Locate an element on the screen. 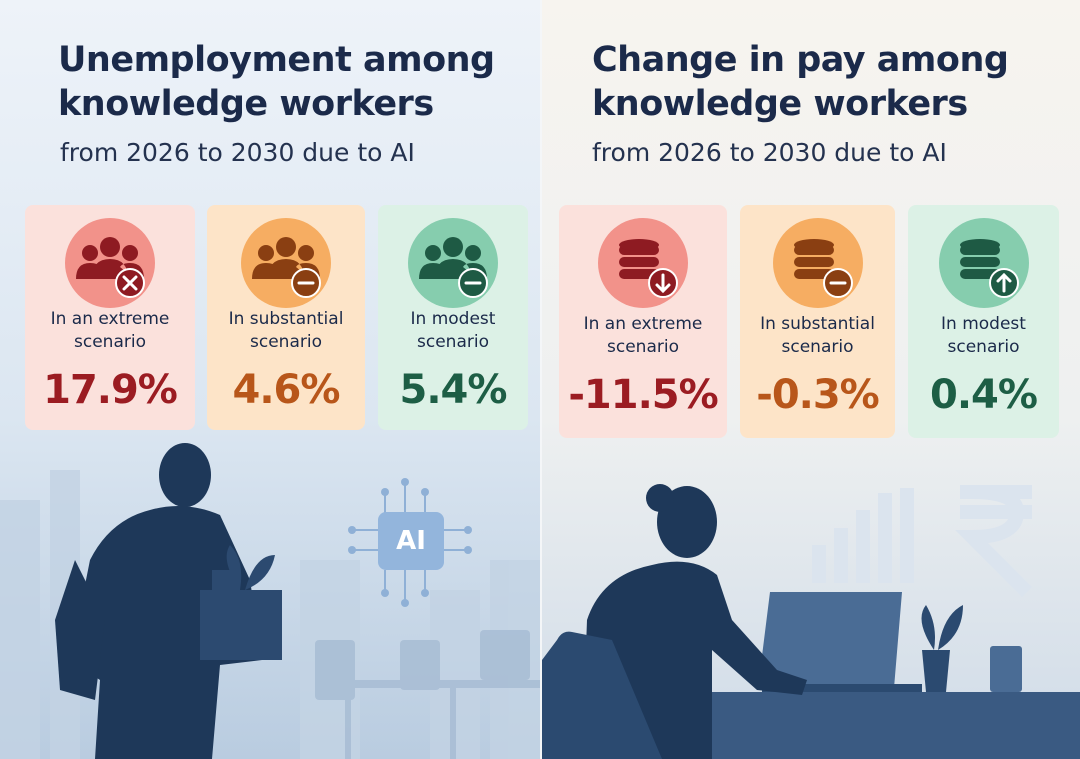 The image size is (1080, 759). scenario-card: In an extreme scenario -11.5% is located at coordinates (643, 321).